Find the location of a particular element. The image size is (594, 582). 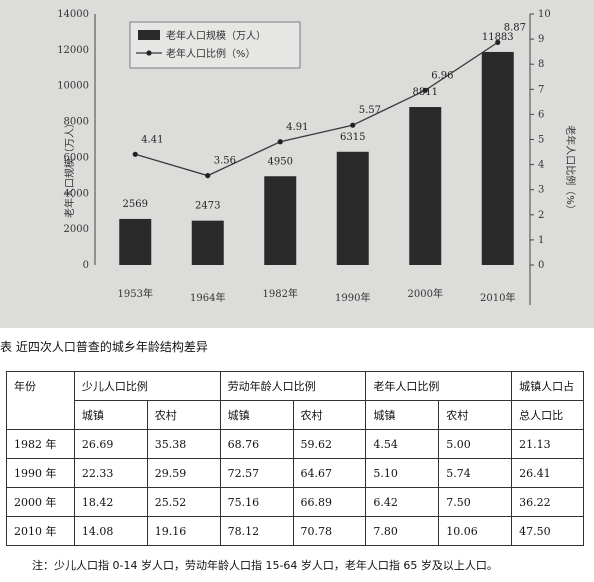

bar-value-label: 11883 is located at coordinates (498, 37).